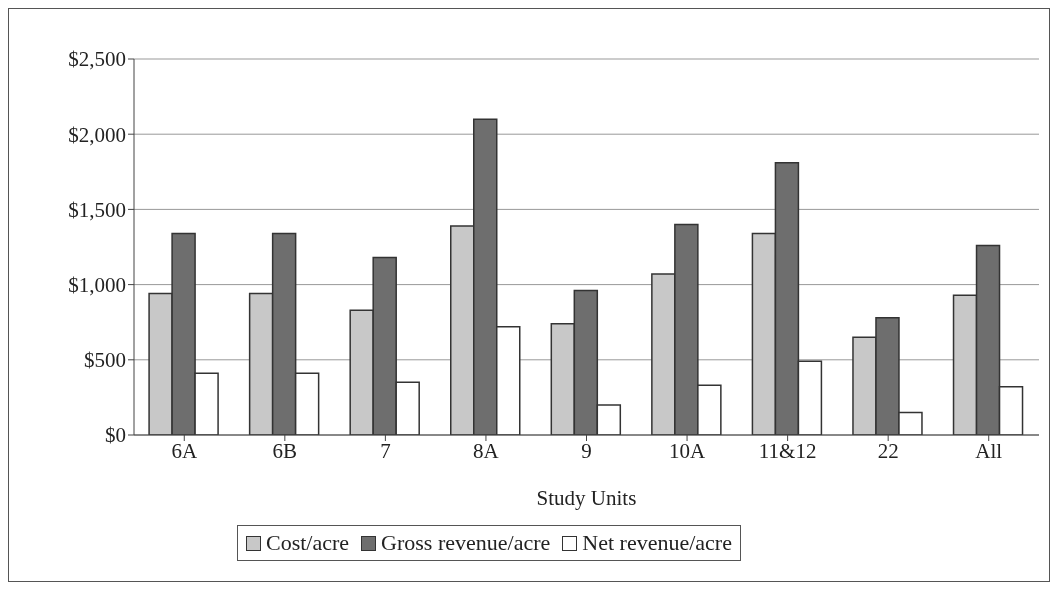 Image resolution: width=1059 pixels, height=591 pixels. I want to click on legend-label: Gross revenue/acre, so click(466, 543).